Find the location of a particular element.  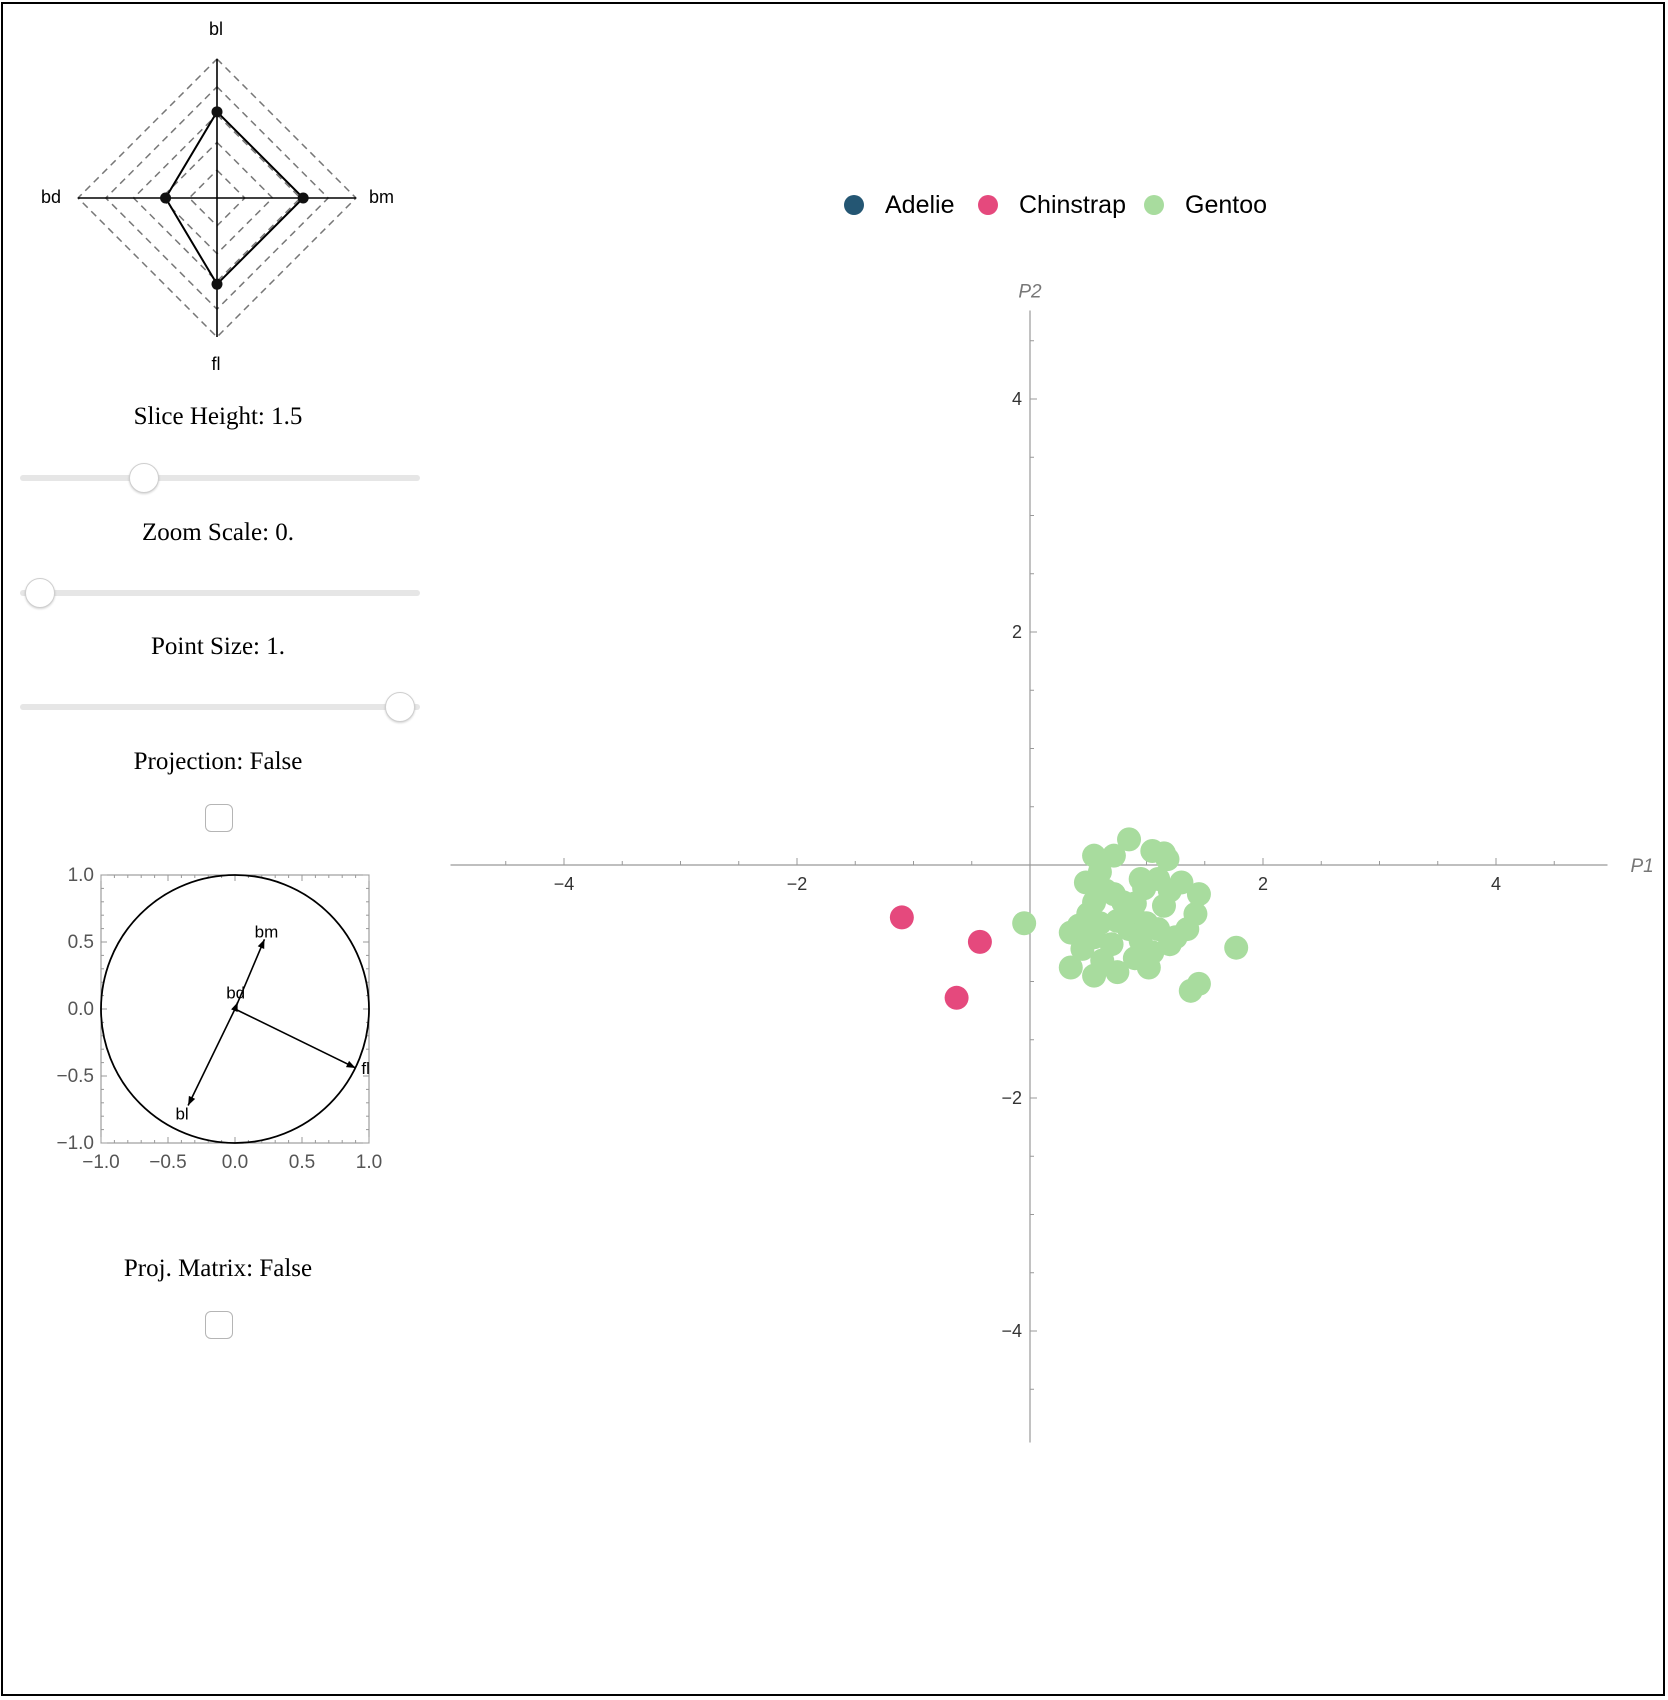

biplot-vector-label-bd: bd is located at coordinates (235, 992).